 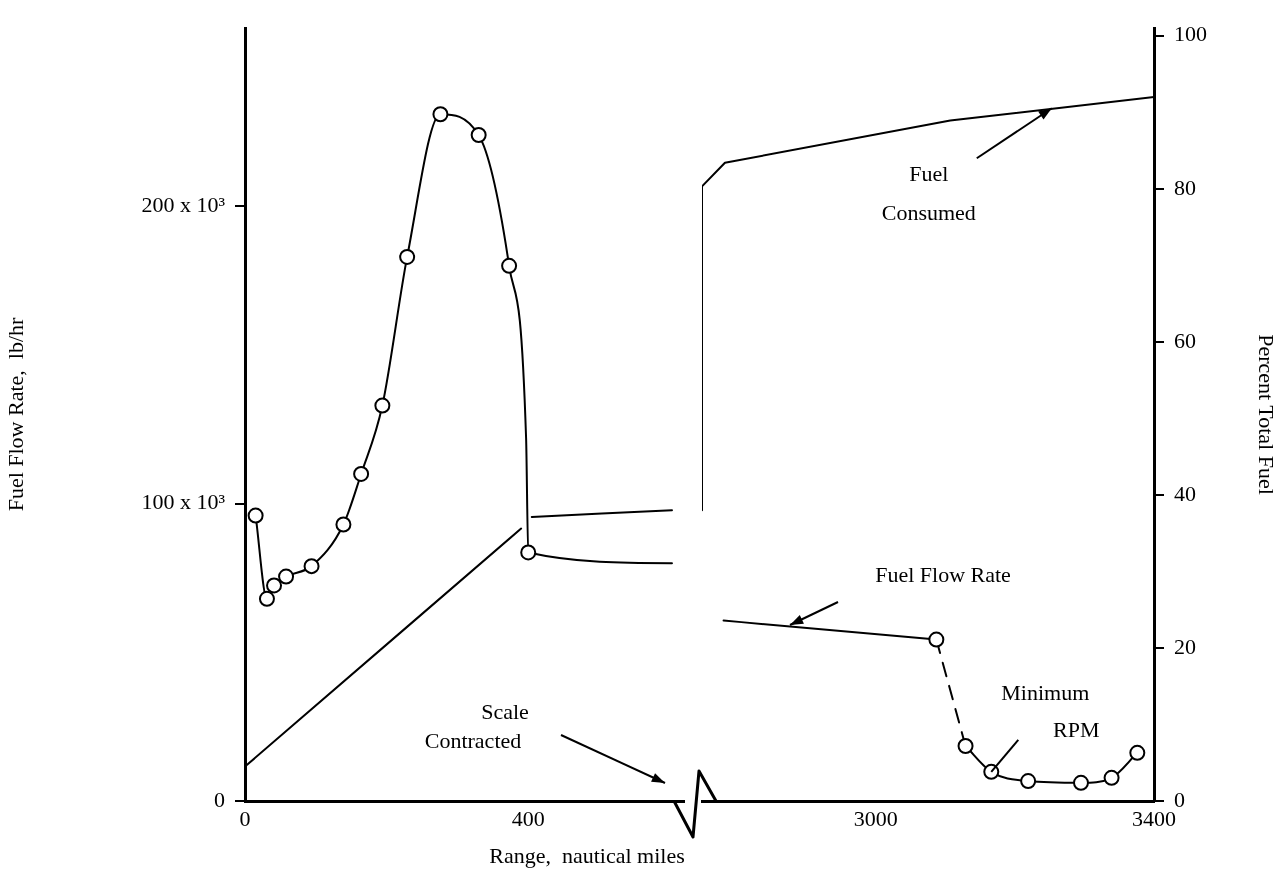 I want to click on x-tick-label: 3000, so click(x=875, y=818).